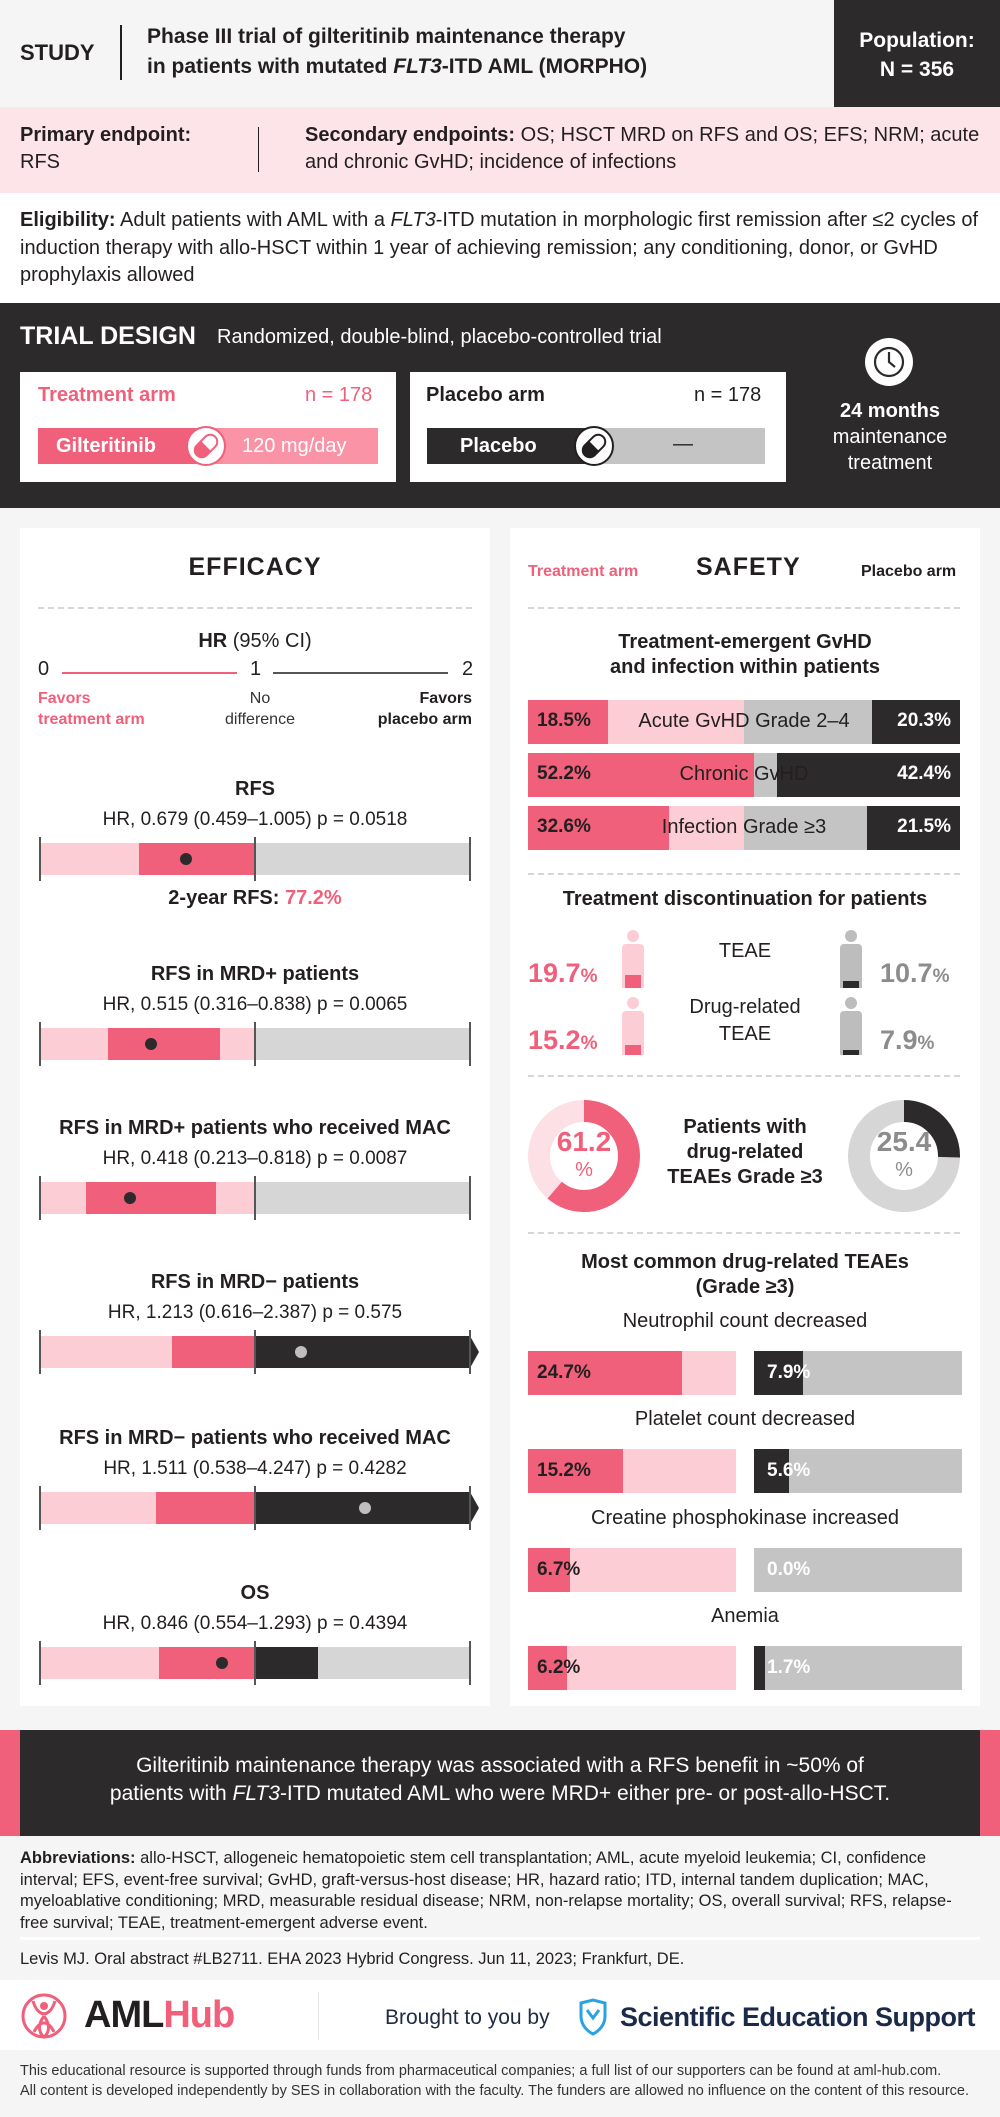 The width and height of the screenshot is (1000, 2117). I want to click on value-number: 19.7, so click(554, 973).